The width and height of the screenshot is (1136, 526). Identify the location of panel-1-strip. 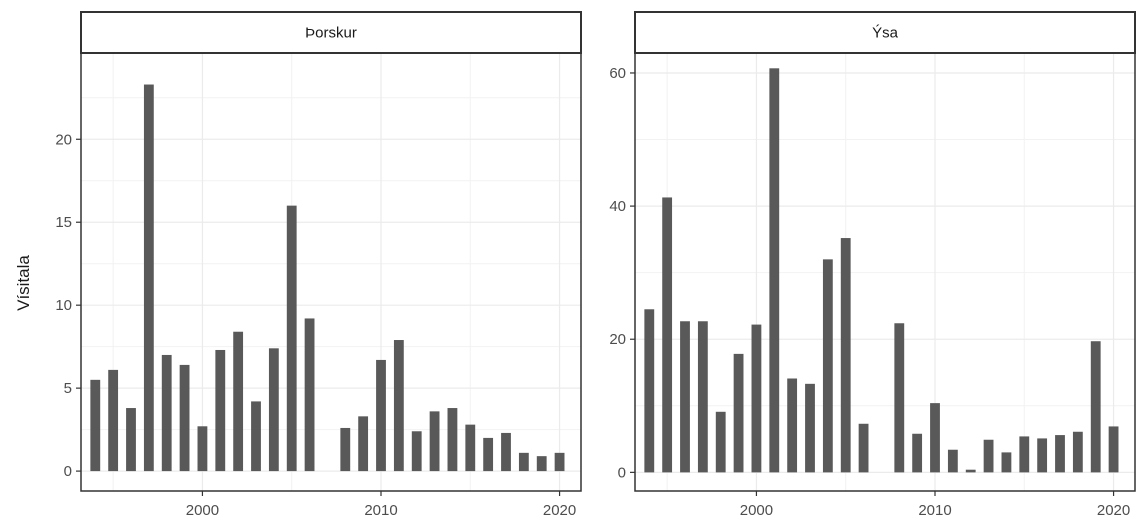
(331, 32).